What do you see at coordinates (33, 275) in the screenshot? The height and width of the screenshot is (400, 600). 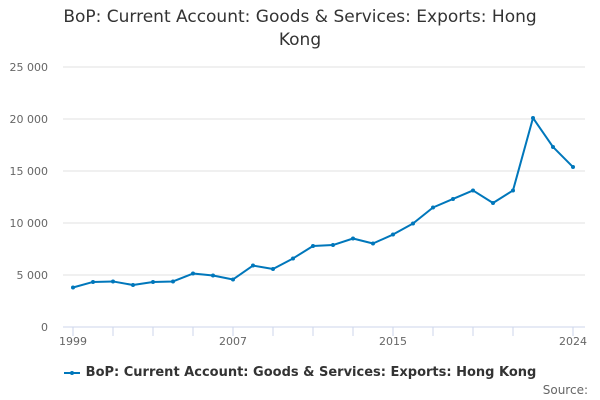 I see `y-axis-tick-label: 5 000` at bounding box center [33, 275].